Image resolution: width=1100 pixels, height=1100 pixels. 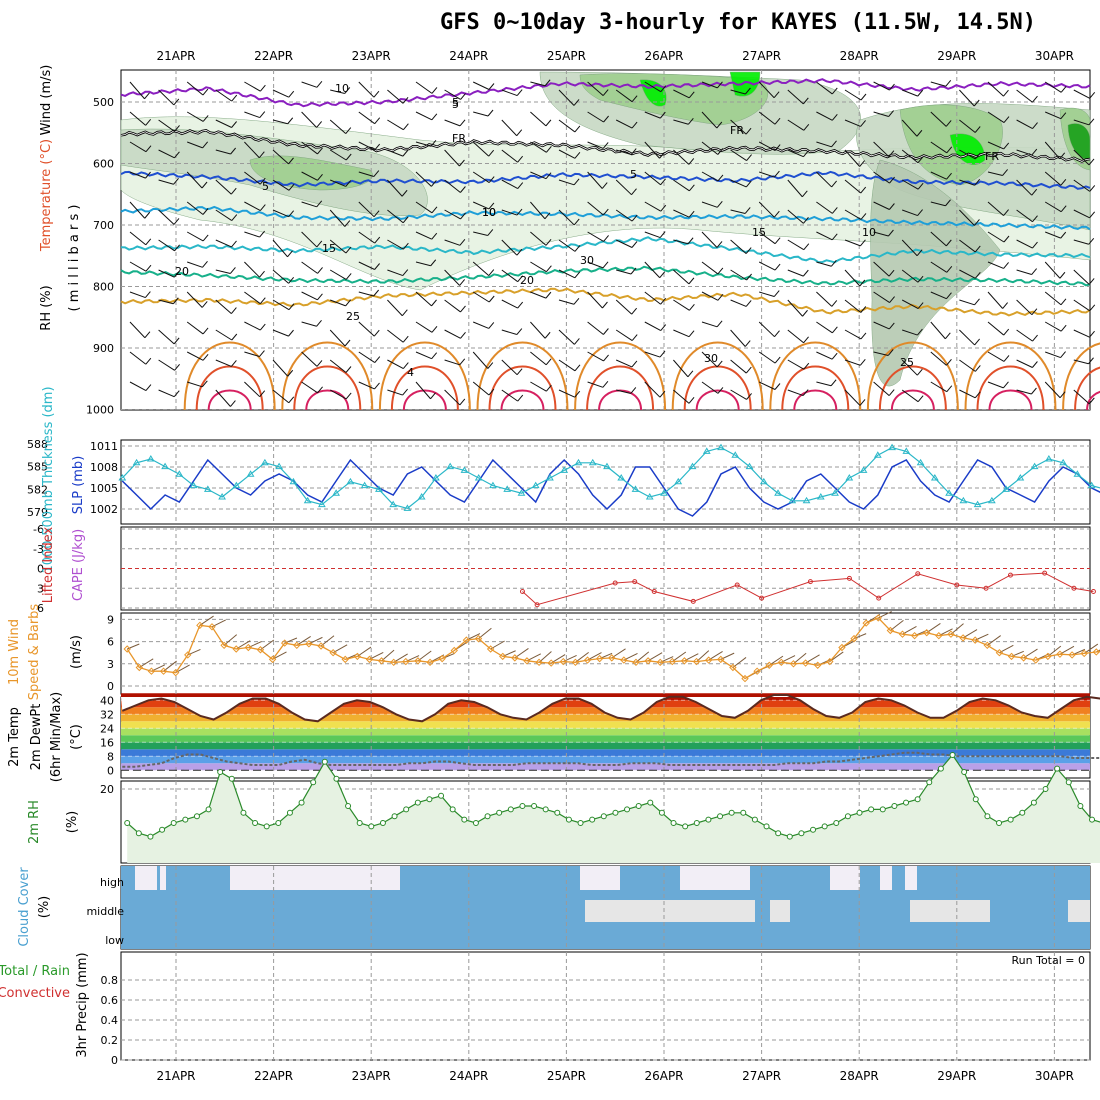 What do you see at coordinates (605, 746) in the screenshot?
I see `temp-band` at bounding box center [605, 746].